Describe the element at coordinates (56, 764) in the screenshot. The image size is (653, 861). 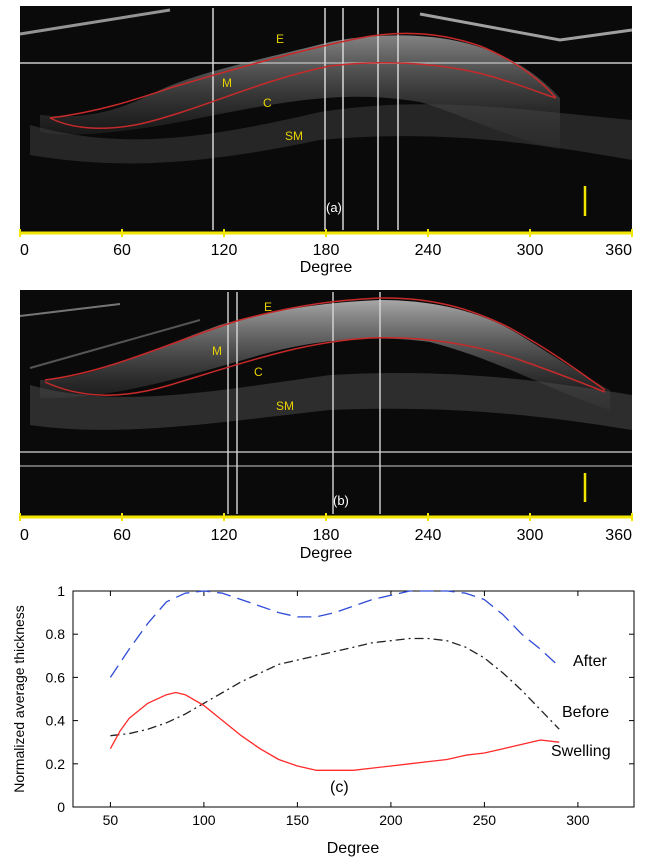
I see `y-tick-label: 0.2` at that location.